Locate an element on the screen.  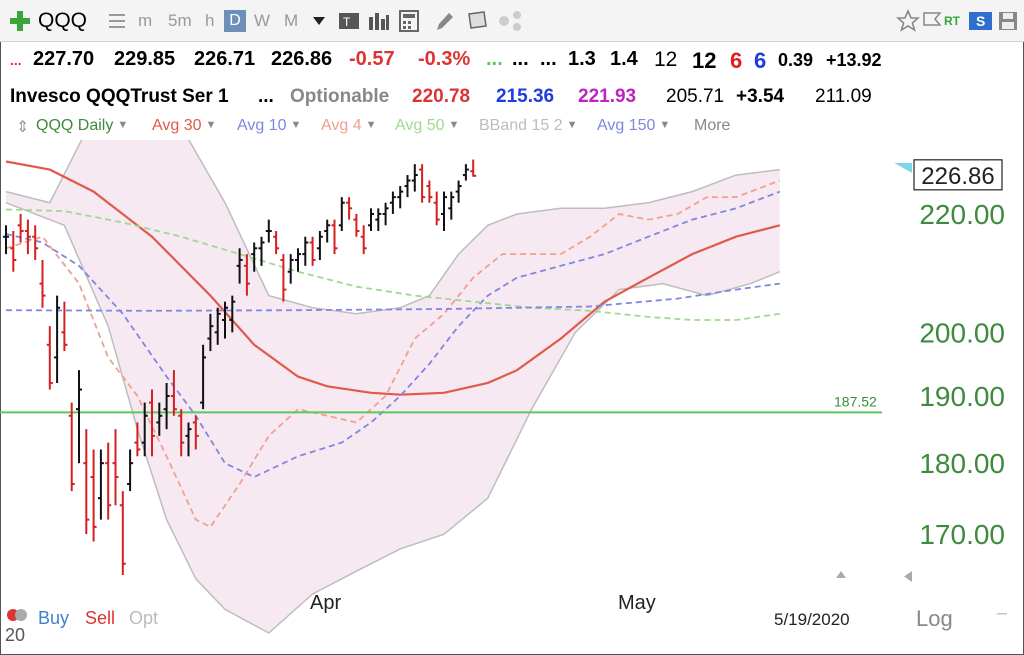
list-icon is located at coordinates (117, 21).